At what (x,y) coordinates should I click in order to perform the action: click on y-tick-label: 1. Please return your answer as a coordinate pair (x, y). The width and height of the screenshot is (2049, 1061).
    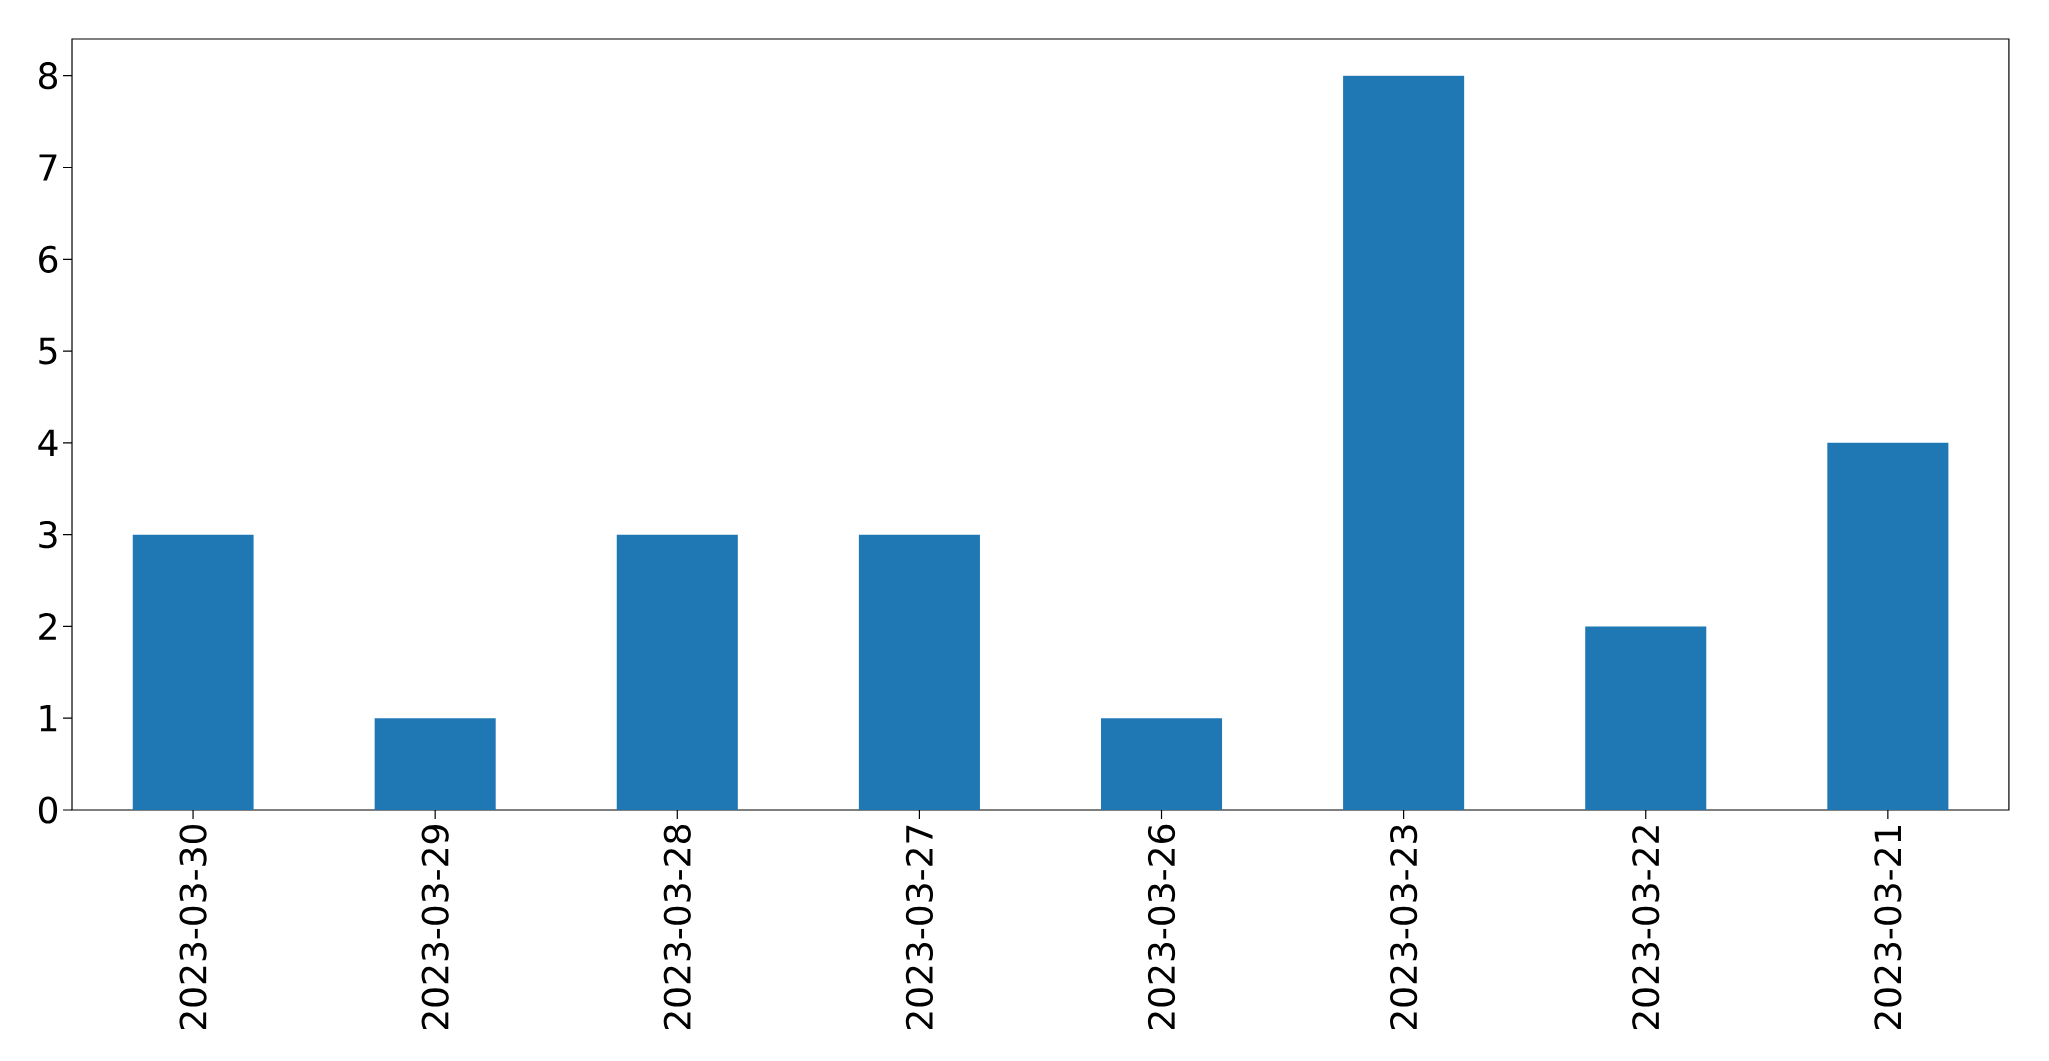
    Looking at the image, I should click on (48, 718).